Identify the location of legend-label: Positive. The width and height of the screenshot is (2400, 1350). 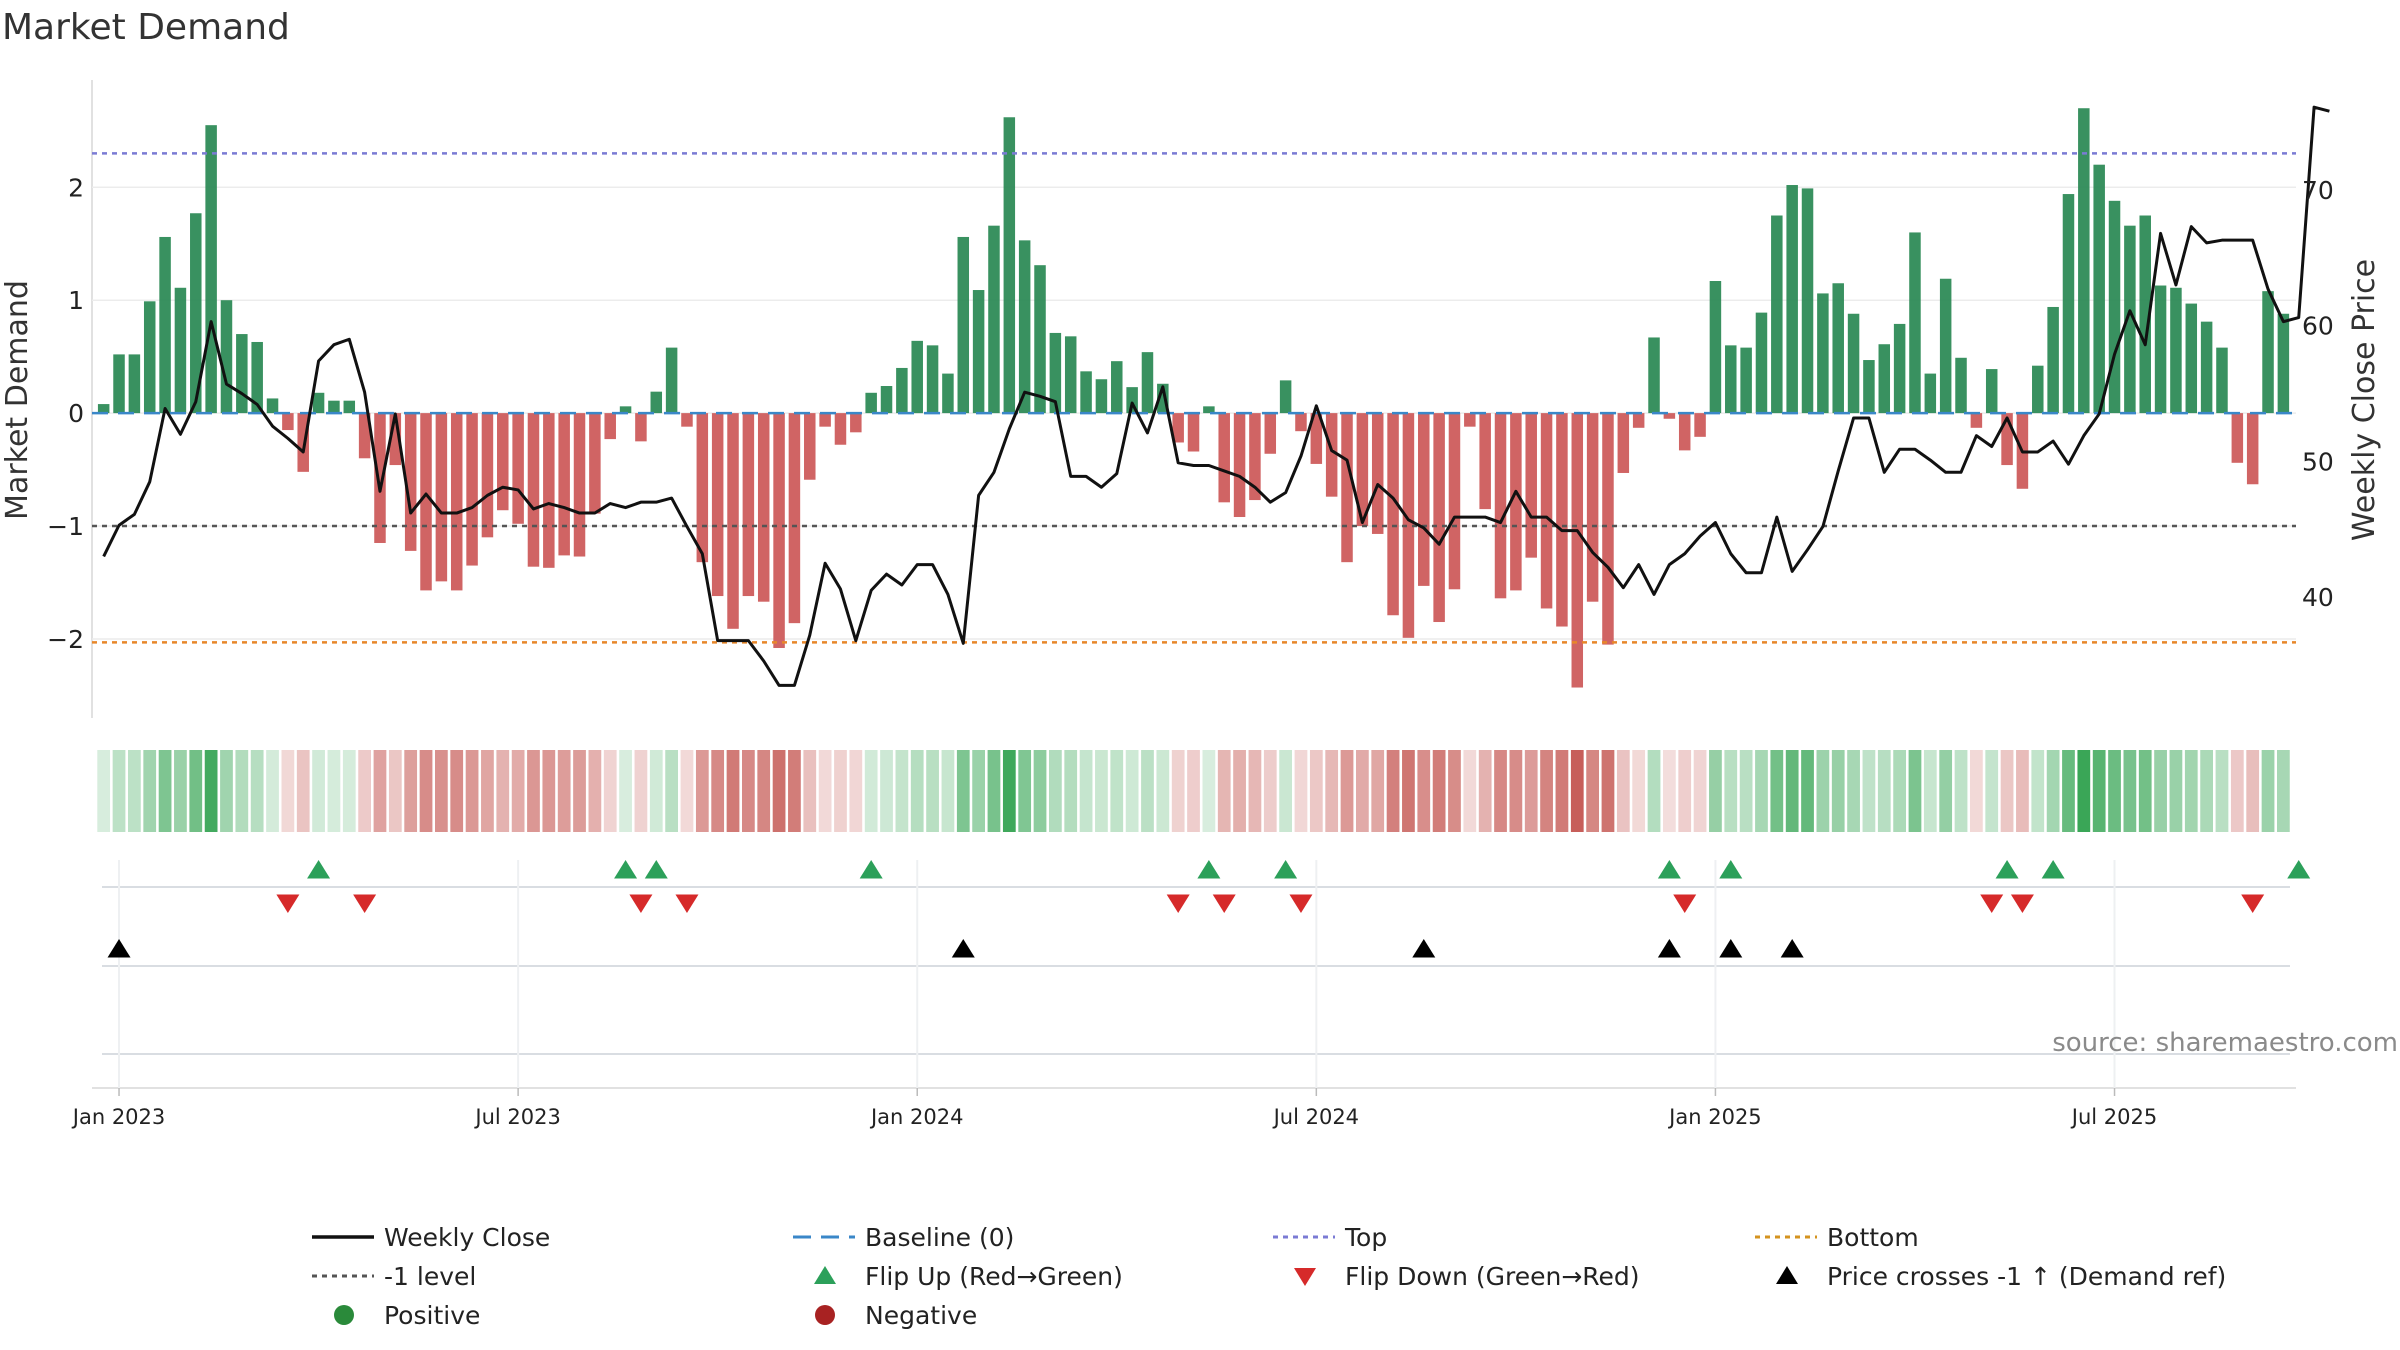
(432, 1315).